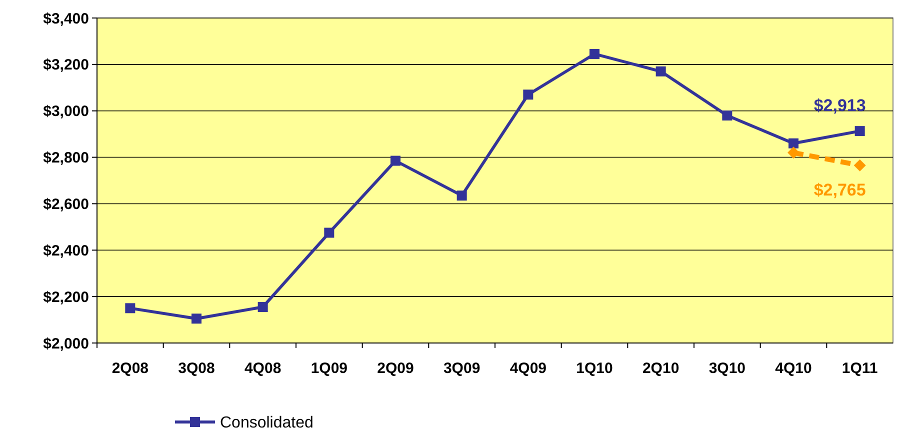  I want to click on y-tick-label: $2,000, so click(66, 343).